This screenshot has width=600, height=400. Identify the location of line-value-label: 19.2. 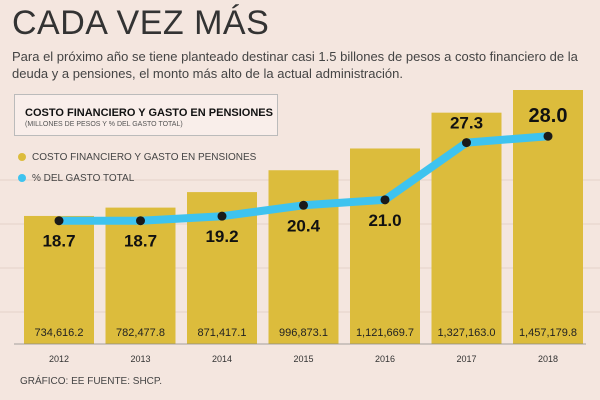
(221, 236).